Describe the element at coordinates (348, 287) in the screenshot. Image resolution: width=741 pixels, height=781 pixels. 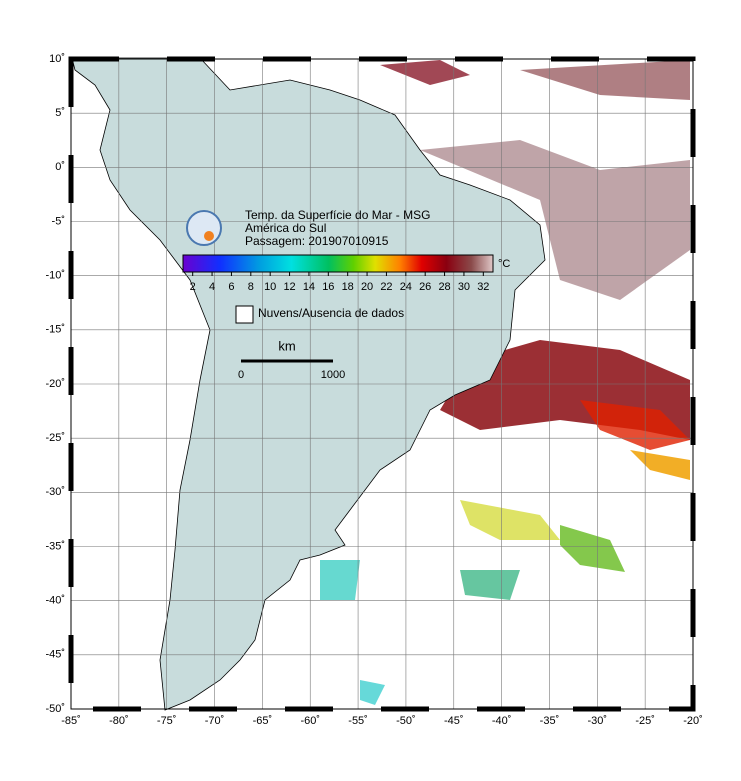
I see `colorbar-tick-label: 18` at that location.